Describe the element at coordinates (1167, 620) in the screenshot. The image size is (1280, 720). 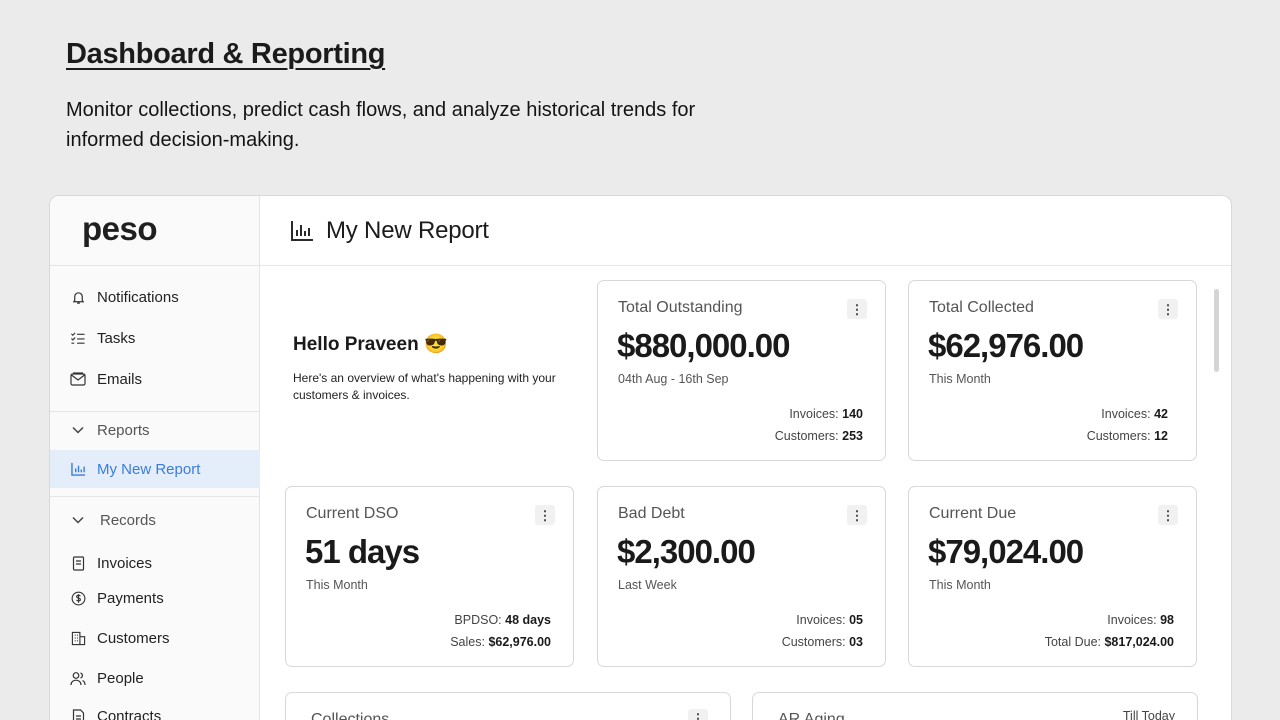
I see `stat-value: 98` at that location.